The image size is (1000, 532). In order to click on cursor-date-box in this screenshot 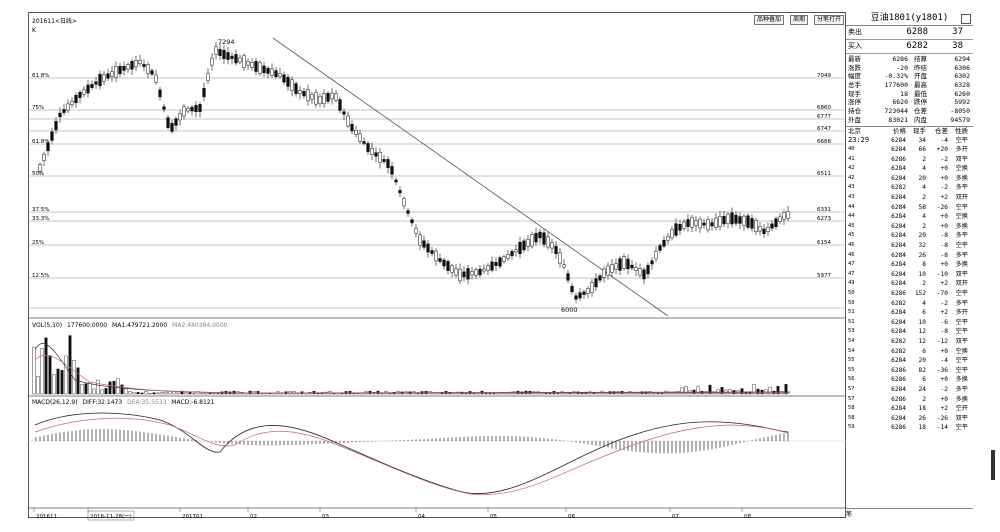, I will do `click(111, 515)`.